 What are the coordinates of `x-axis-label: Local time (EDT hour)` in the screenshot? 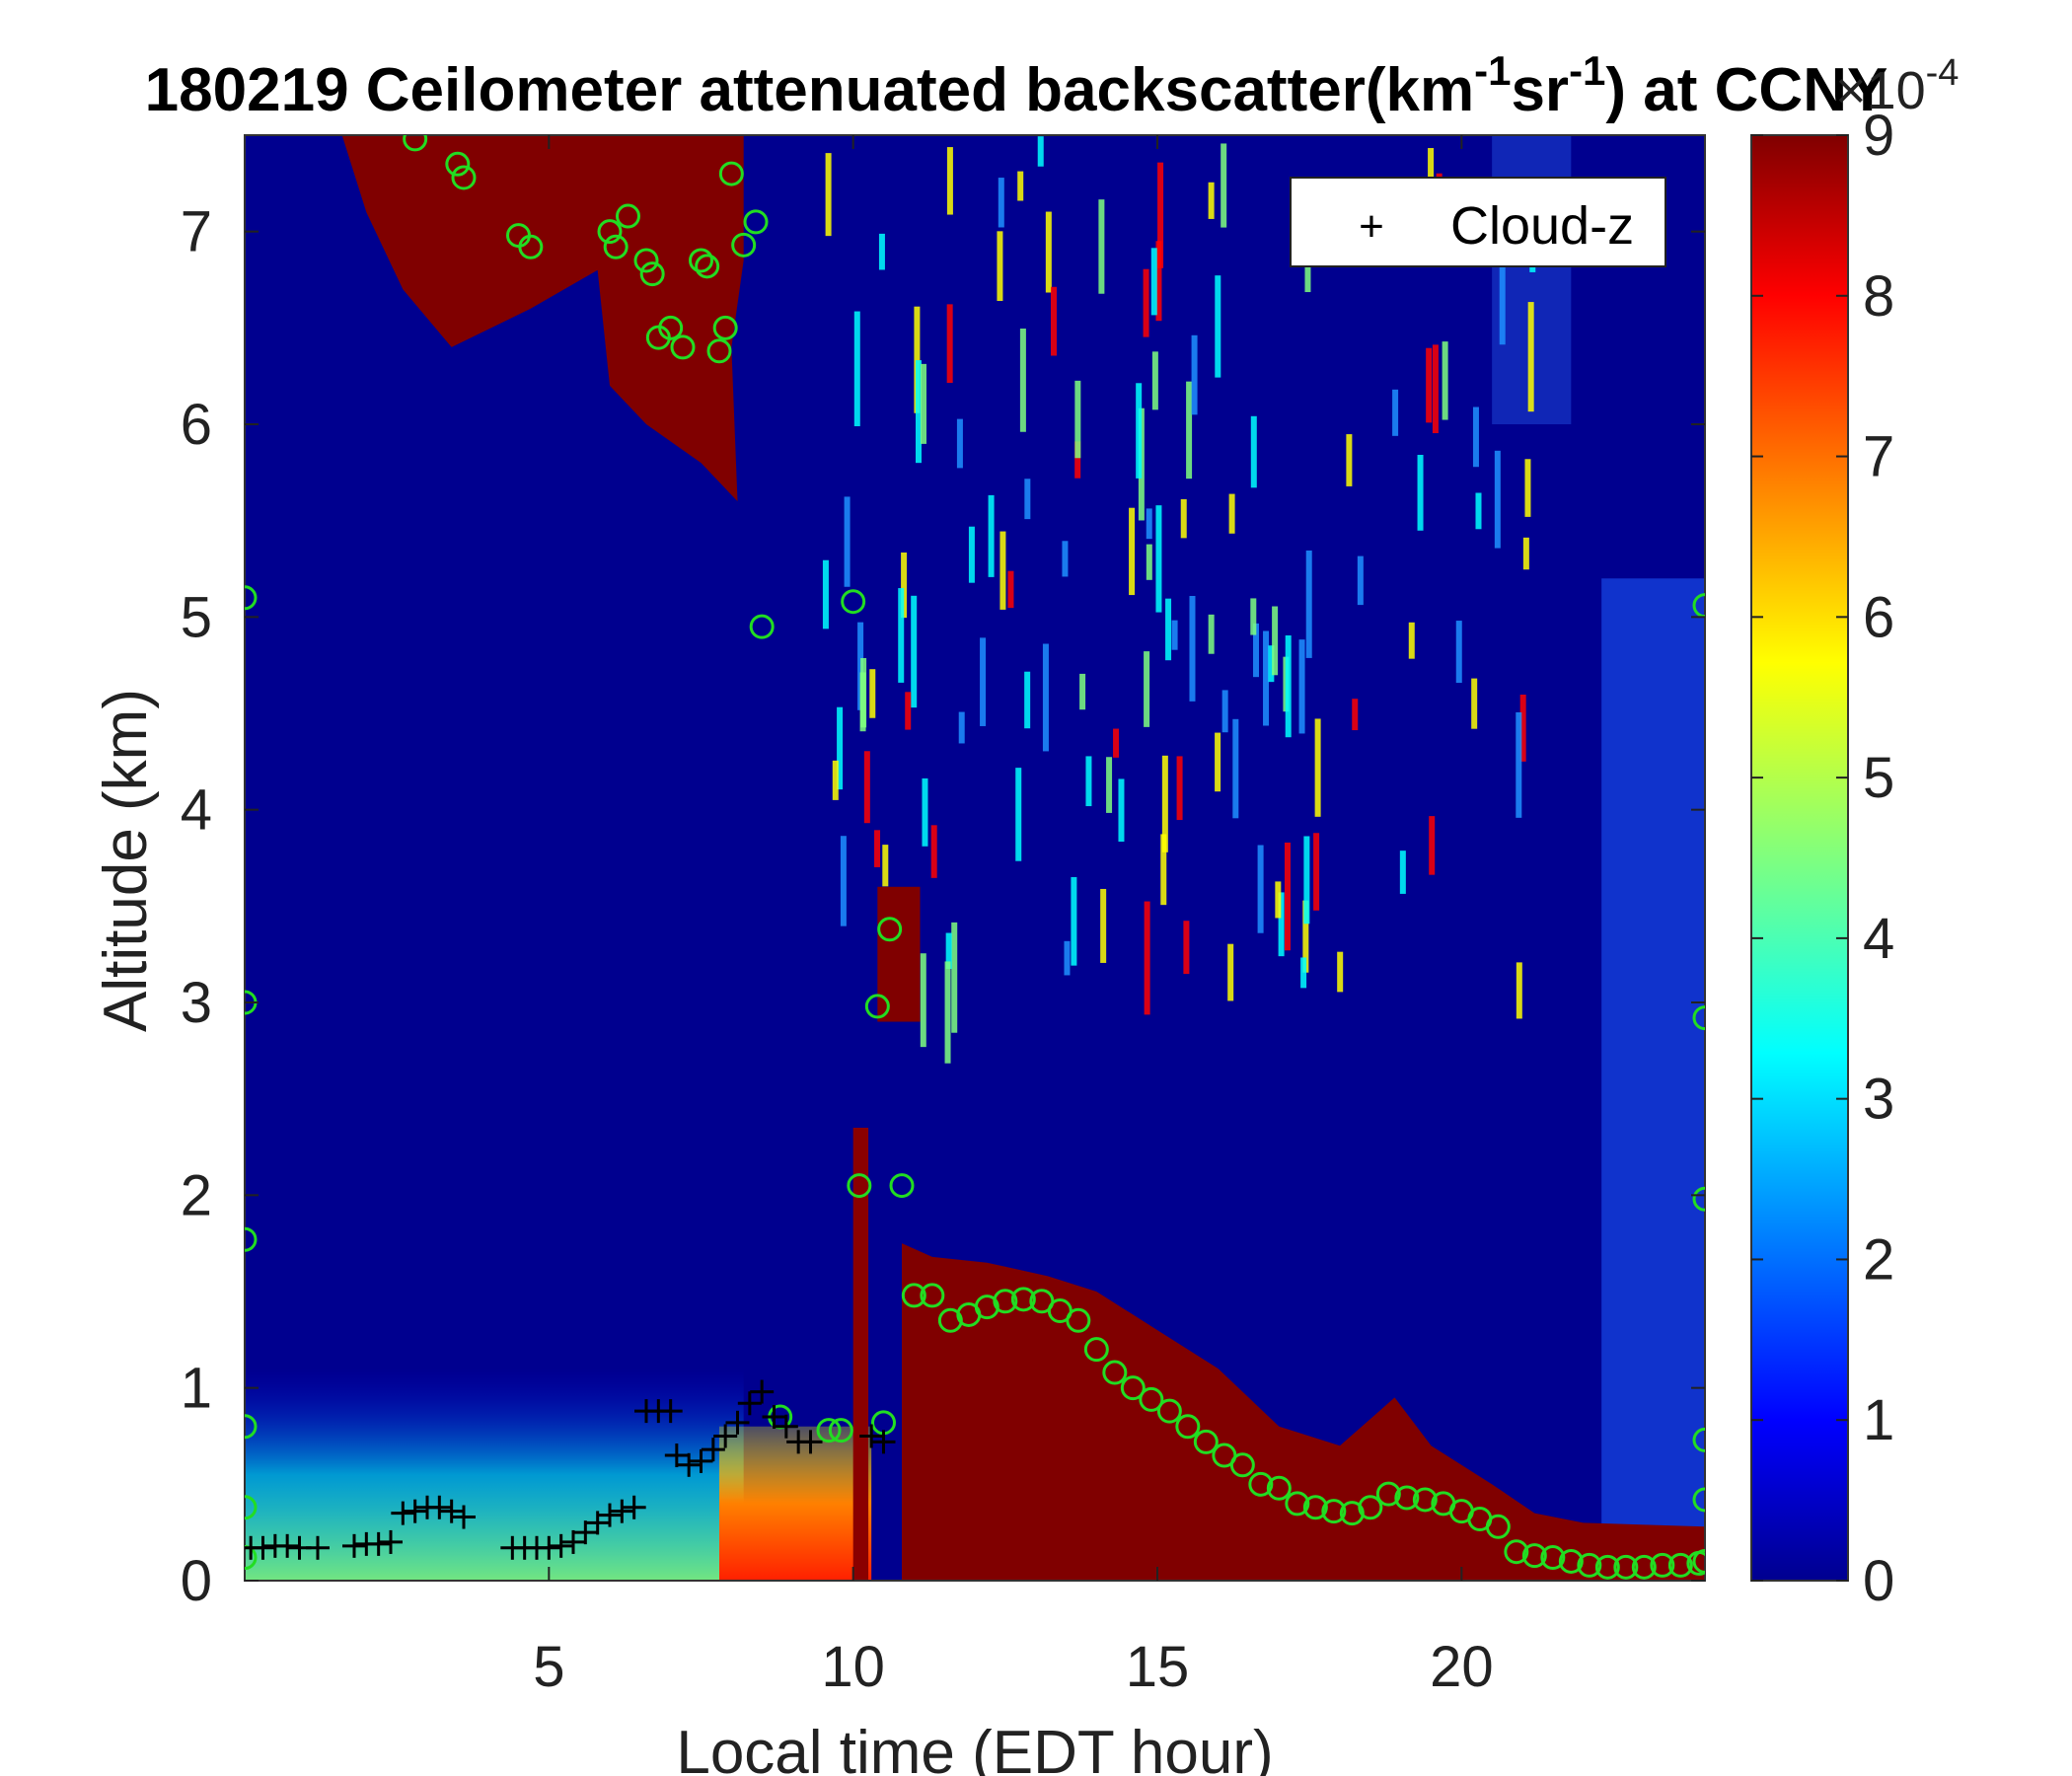 It's located at (975, 1748).